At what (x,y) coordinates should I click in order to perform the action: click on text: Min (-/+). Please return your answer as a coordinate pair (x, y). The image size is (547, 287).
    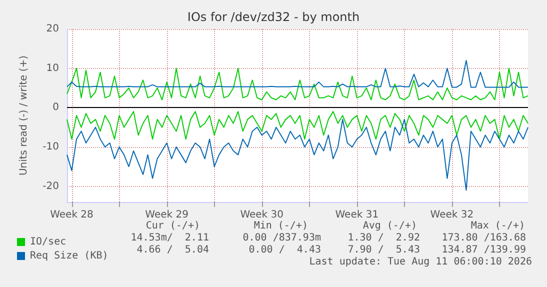
    Looking at the image, I should click on (281, 226).